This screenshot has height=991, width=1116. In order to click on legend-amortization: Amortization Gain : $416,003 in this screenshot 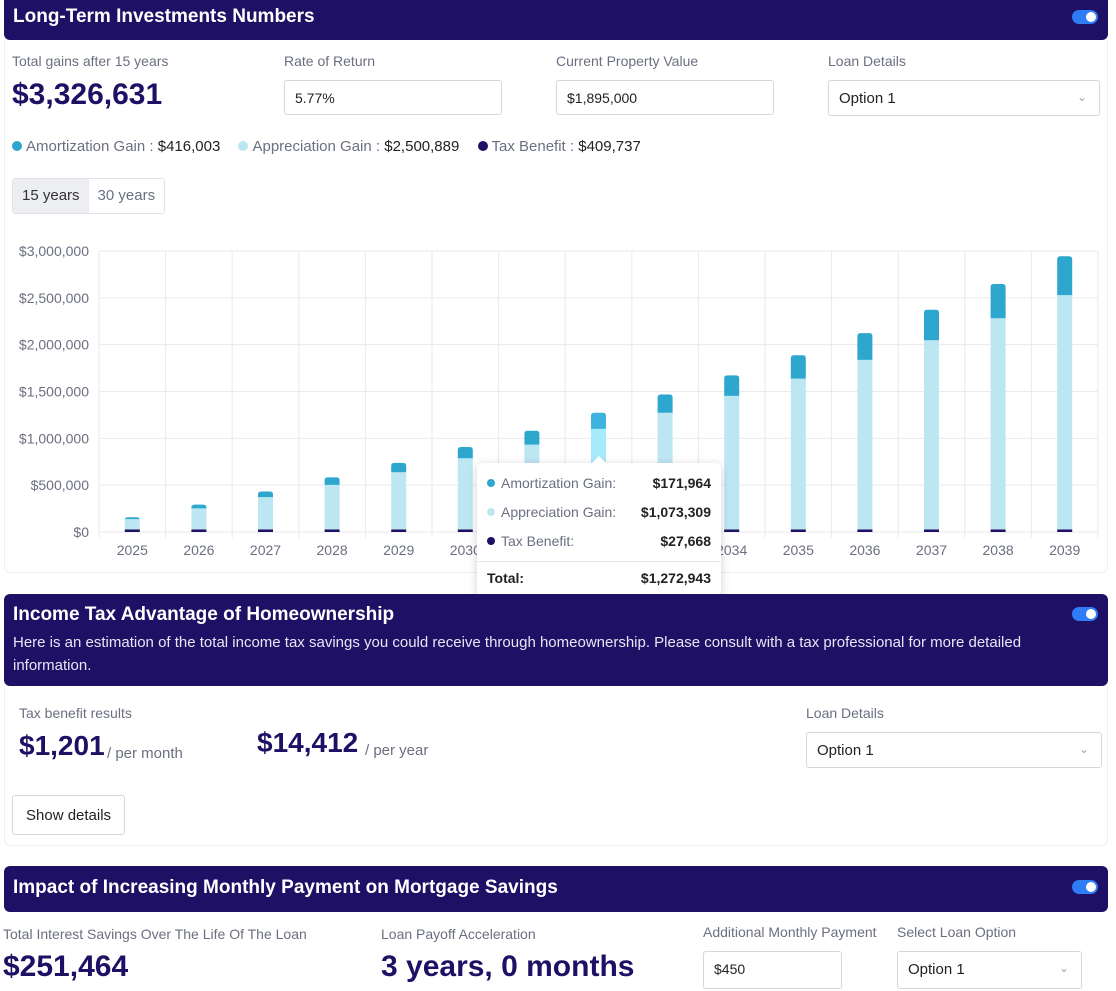, I will do `click(116, 146)`.